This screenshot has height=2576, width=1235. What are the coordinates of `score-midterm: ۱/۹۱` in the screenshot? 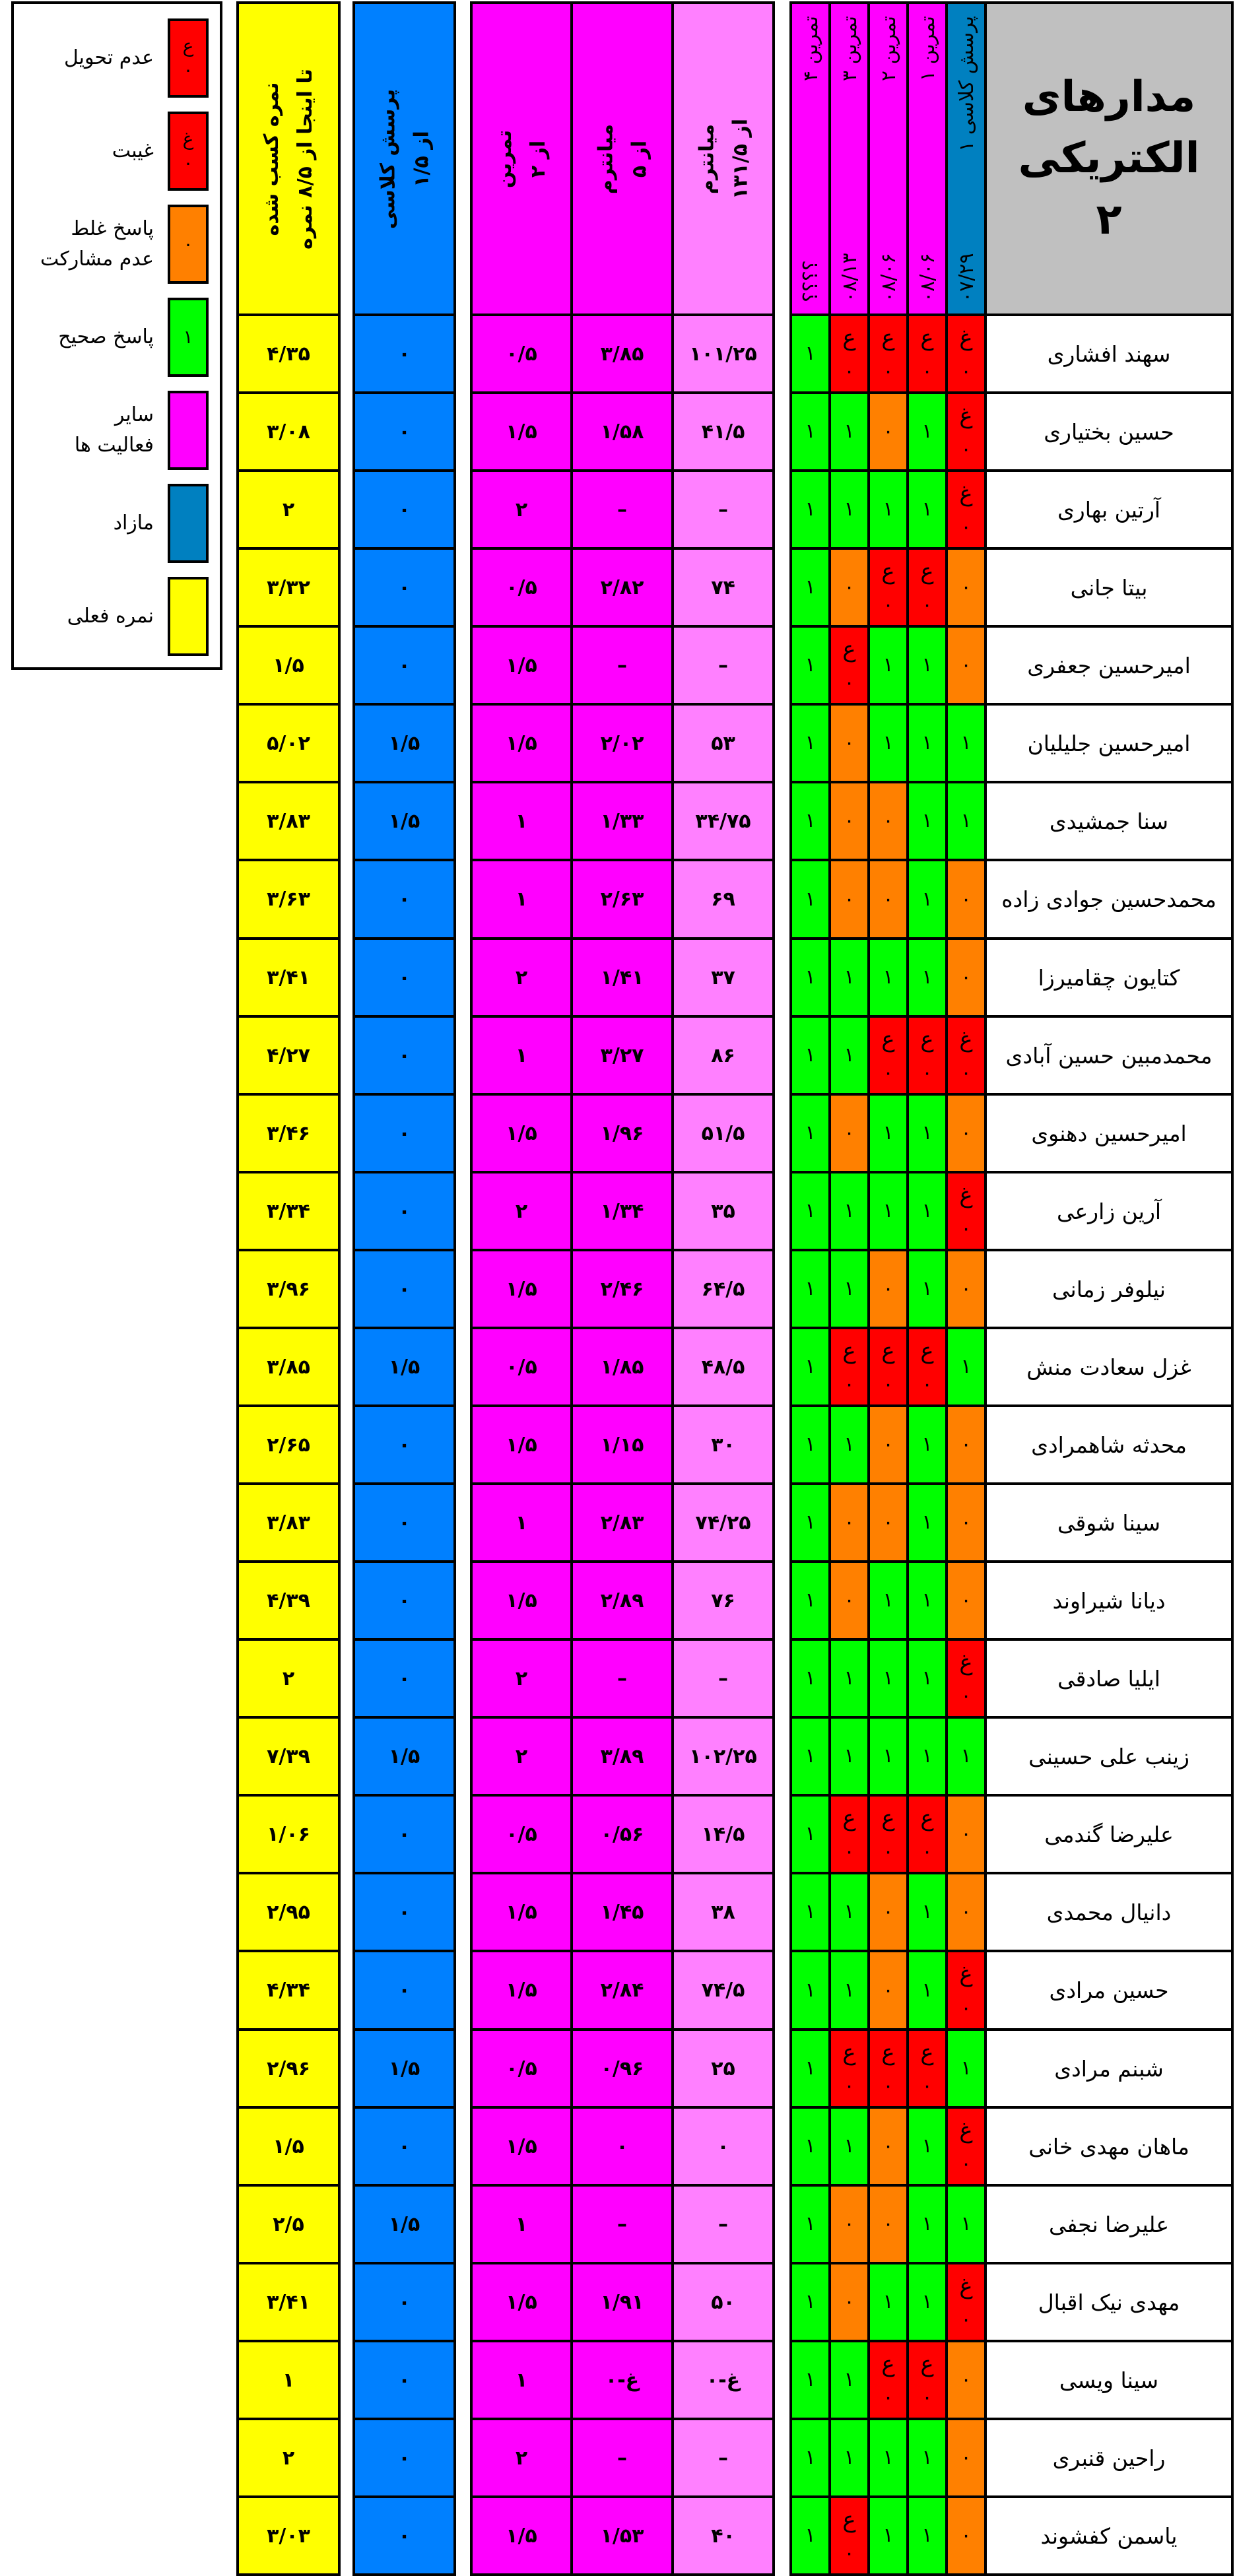 It's located at (622, 2302).